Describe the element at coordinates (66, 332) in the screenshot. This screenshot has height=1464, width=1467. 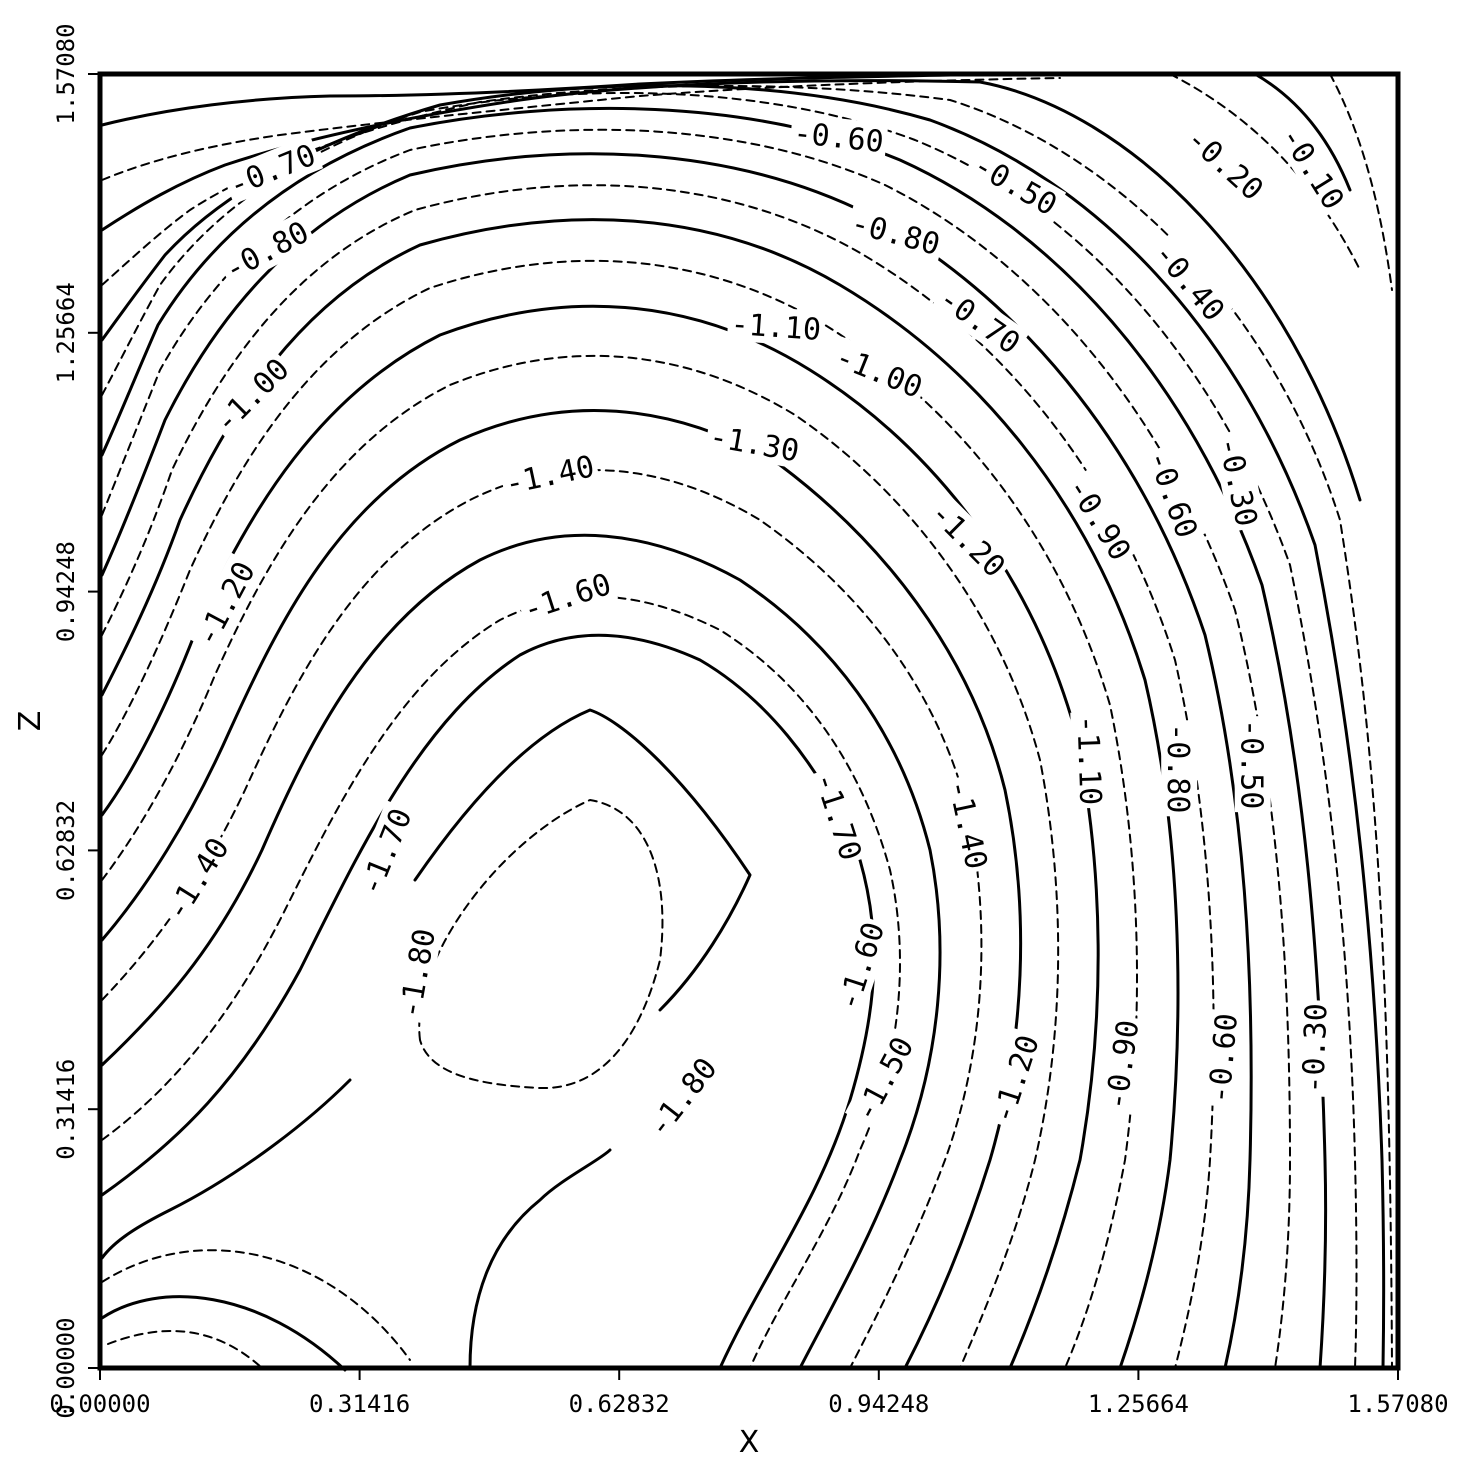
I see `y-tick-label: 1.25664` at that location.